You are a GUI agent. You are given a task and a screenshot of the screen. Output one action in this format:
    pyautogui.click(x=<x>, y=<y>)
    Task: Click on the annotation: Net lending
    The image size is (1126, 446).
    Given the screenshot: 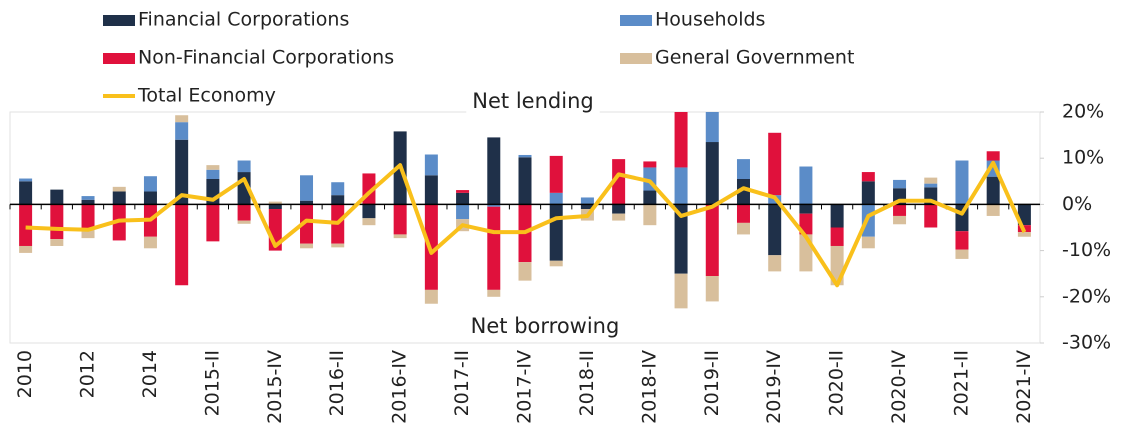 What is the action you would take?
    pyautogui.click(x=532, y=101)
    